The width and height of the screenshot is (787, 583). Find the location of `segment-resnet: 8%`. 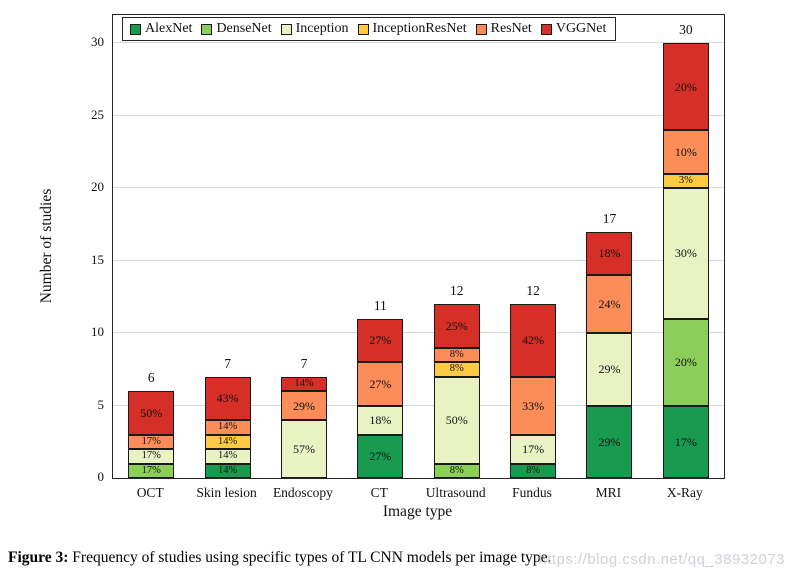

segment-resnet: 8% is located at coordinates (456, 354).